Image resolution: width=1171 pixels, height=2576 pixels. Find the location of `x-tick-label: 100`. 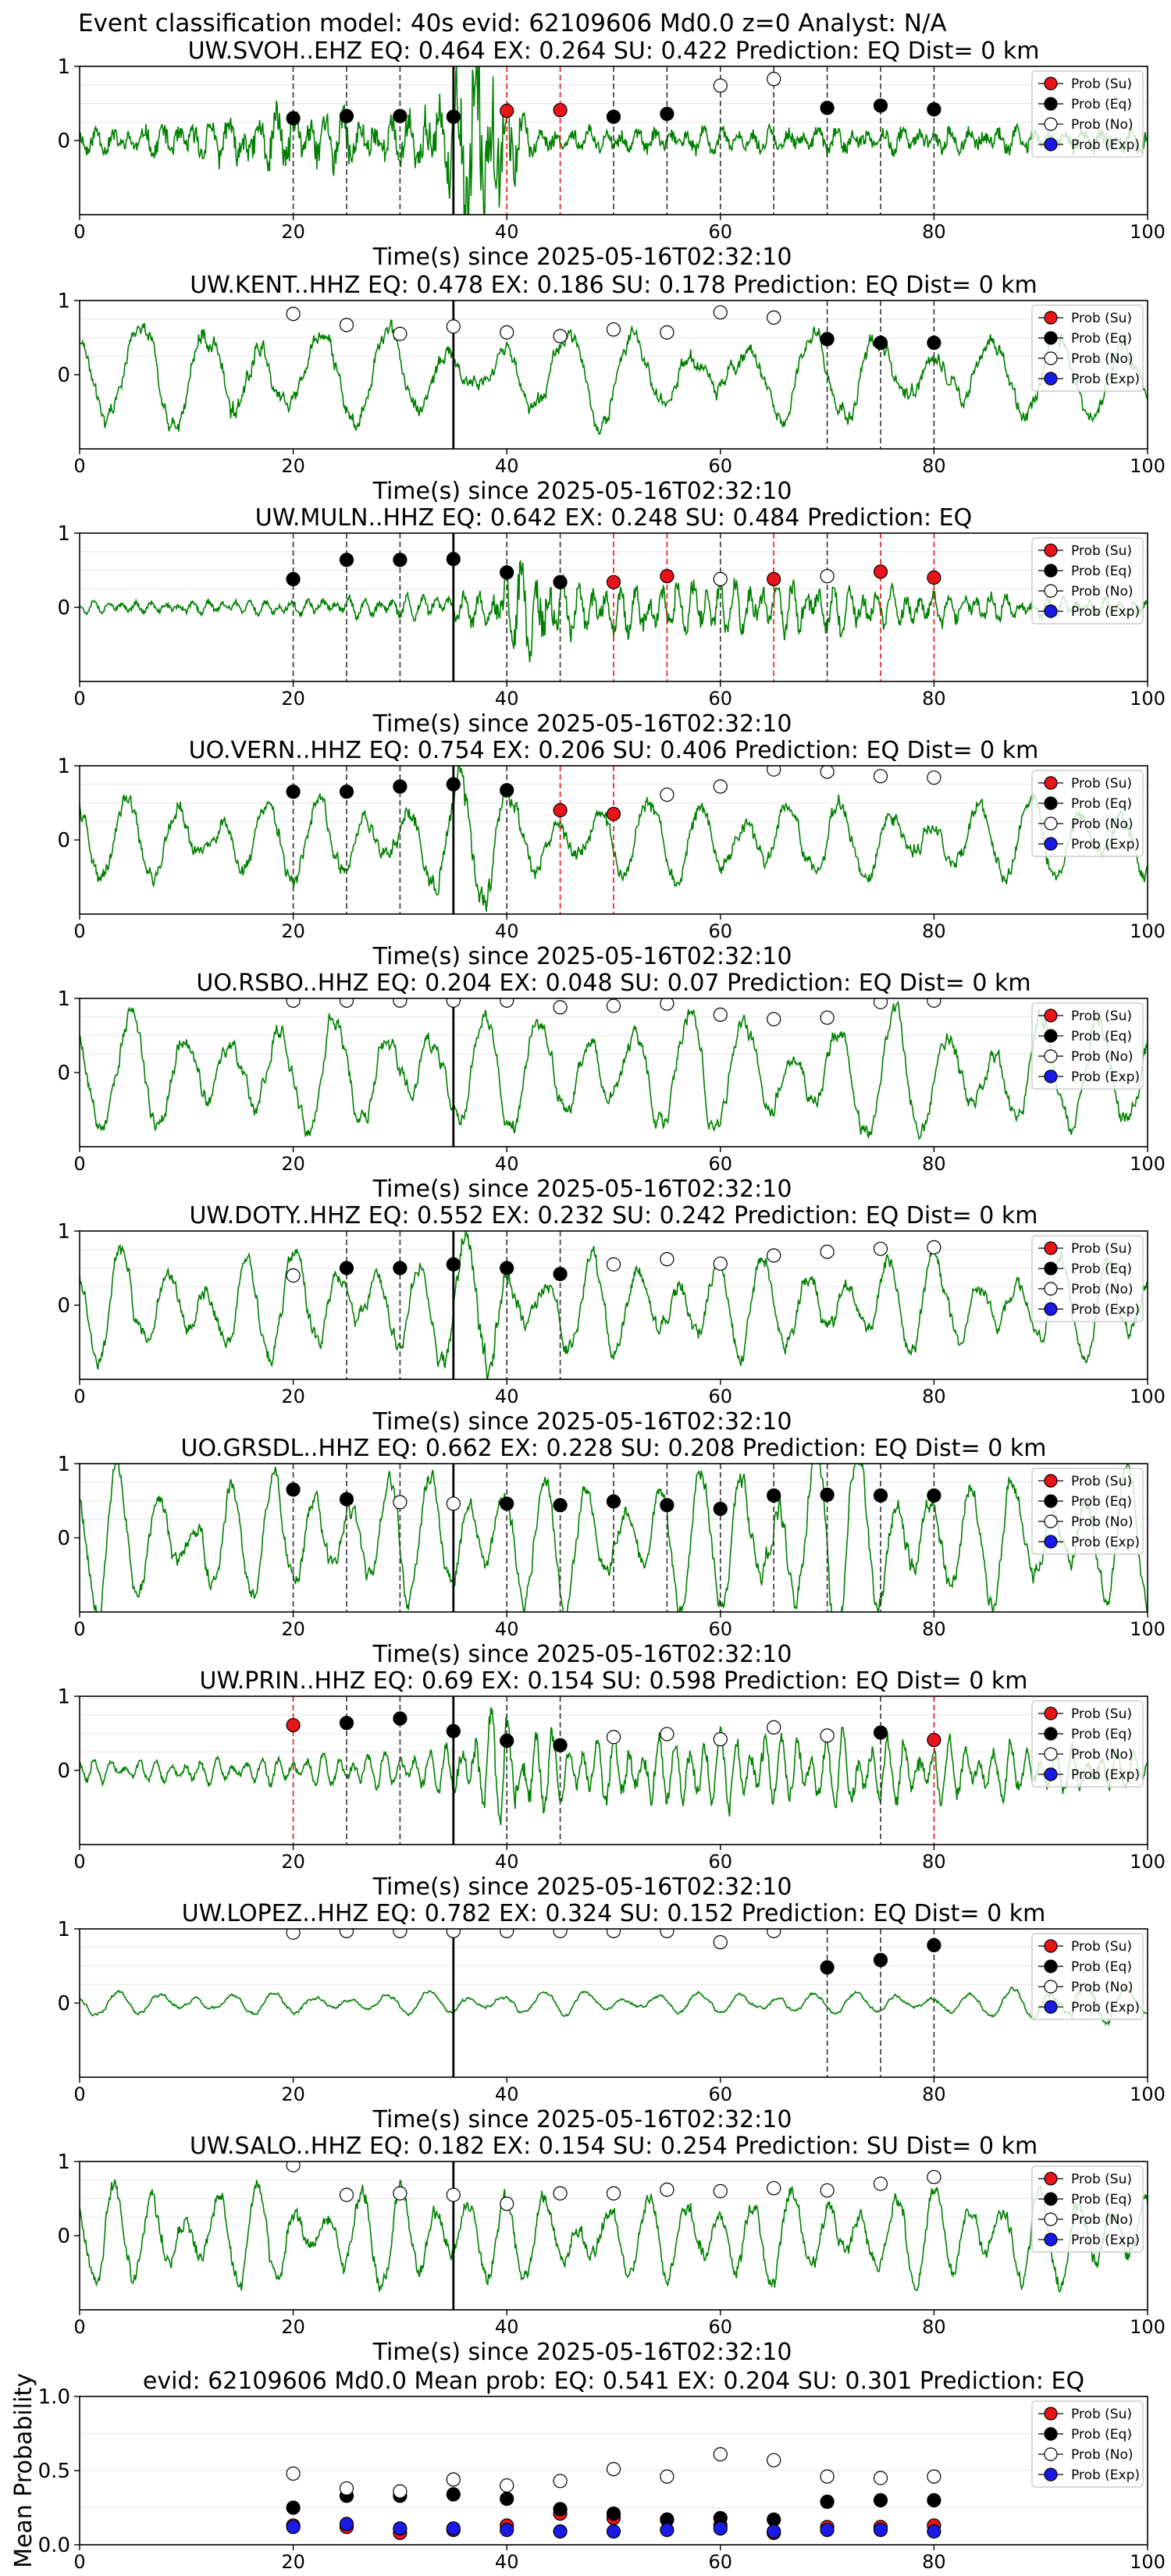

x-tick-label: 100 is located at coordinates (1148, 699).